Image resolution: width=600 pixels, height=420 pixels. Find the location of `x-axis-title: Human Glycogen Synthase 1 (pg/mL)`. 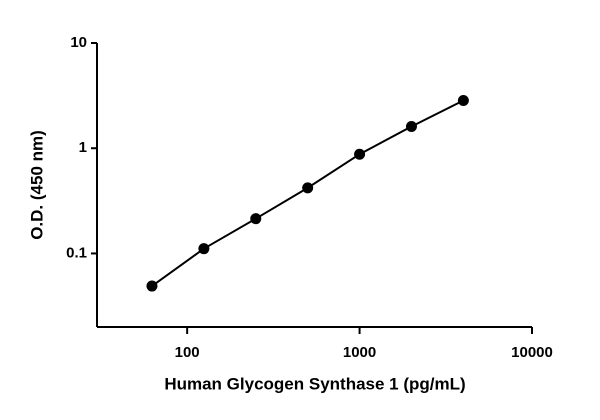

x-axis-title: Human Glycogen Synthase 1 (pg/mL) is located at coordinates (314, 383).